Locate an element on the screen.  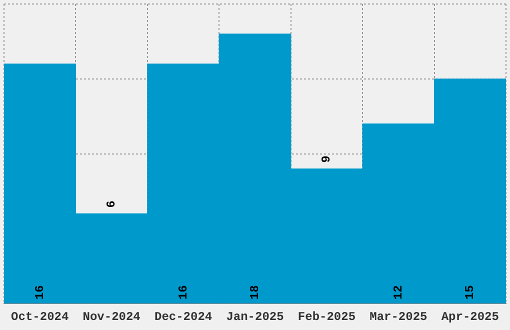
x-tick-label: Mar-2025 is located at coordinates (399, 317).